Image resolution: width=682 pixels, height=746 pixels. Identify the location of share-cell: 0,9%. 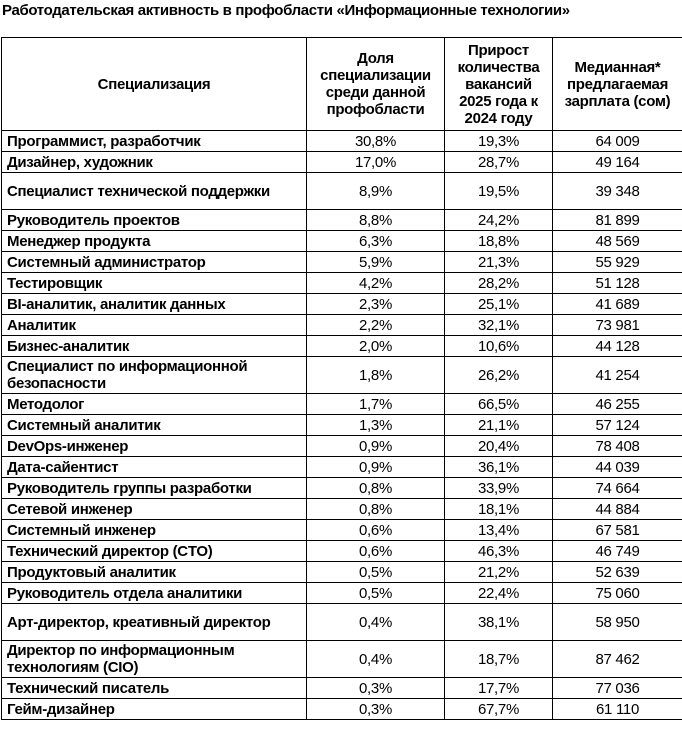
(375, 446).